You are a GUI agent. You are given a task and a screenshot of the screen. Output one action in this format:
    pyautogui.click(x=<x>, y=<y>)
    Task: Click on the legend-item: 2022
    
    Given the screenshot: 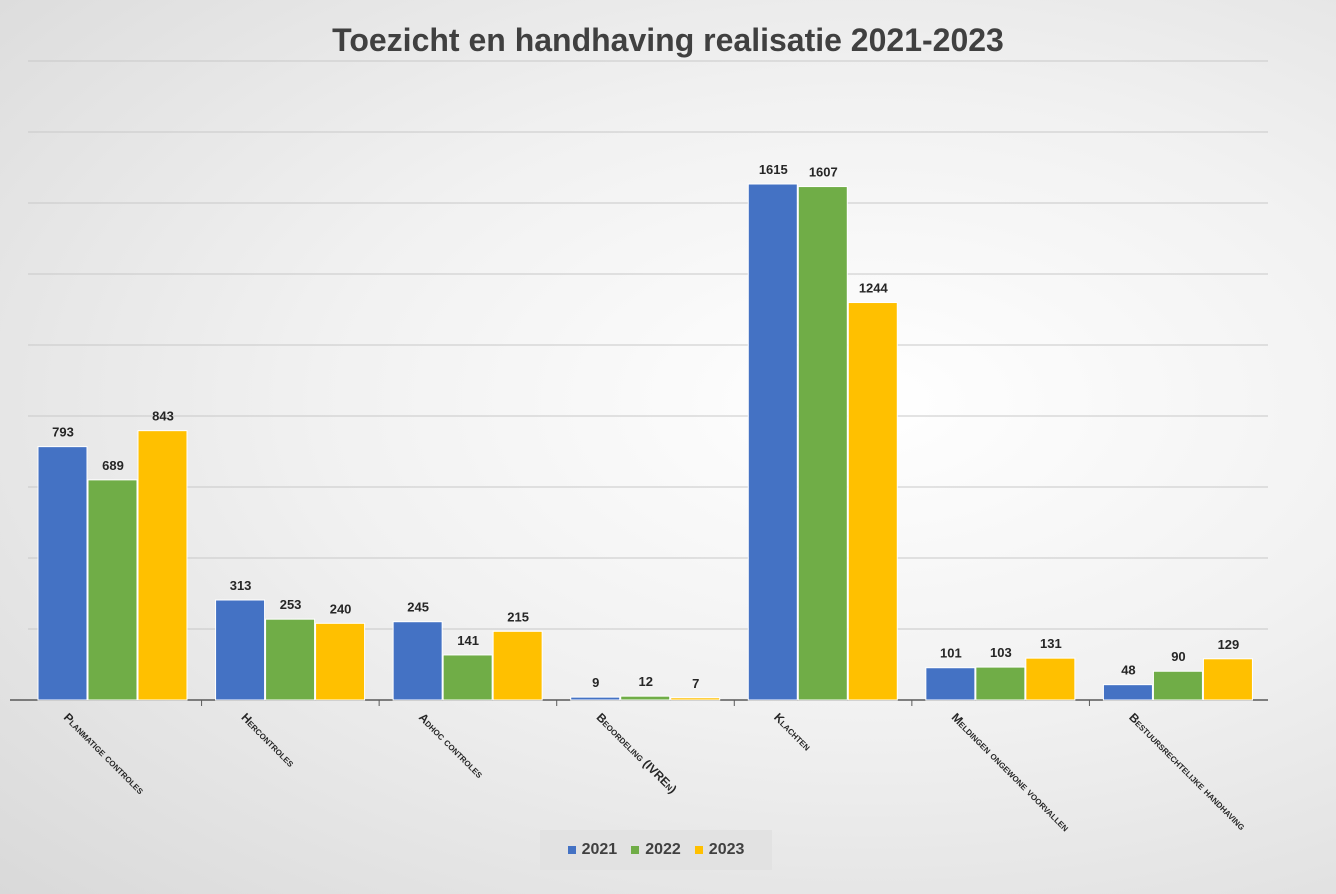 What is the action you would take?
    pyautogui.click(x=656, y=850)
    